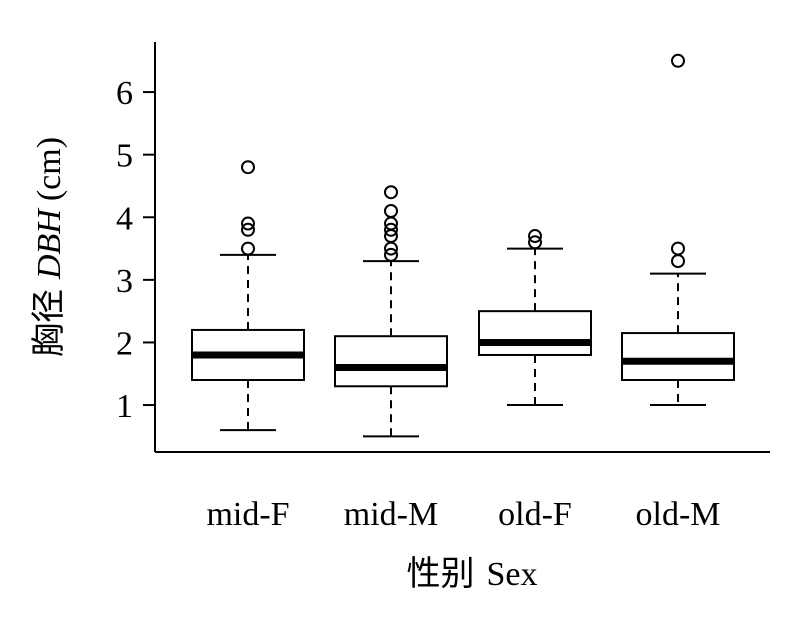 The image size is (800, 620). I want to click on box-mid-M, so click(391, 311).